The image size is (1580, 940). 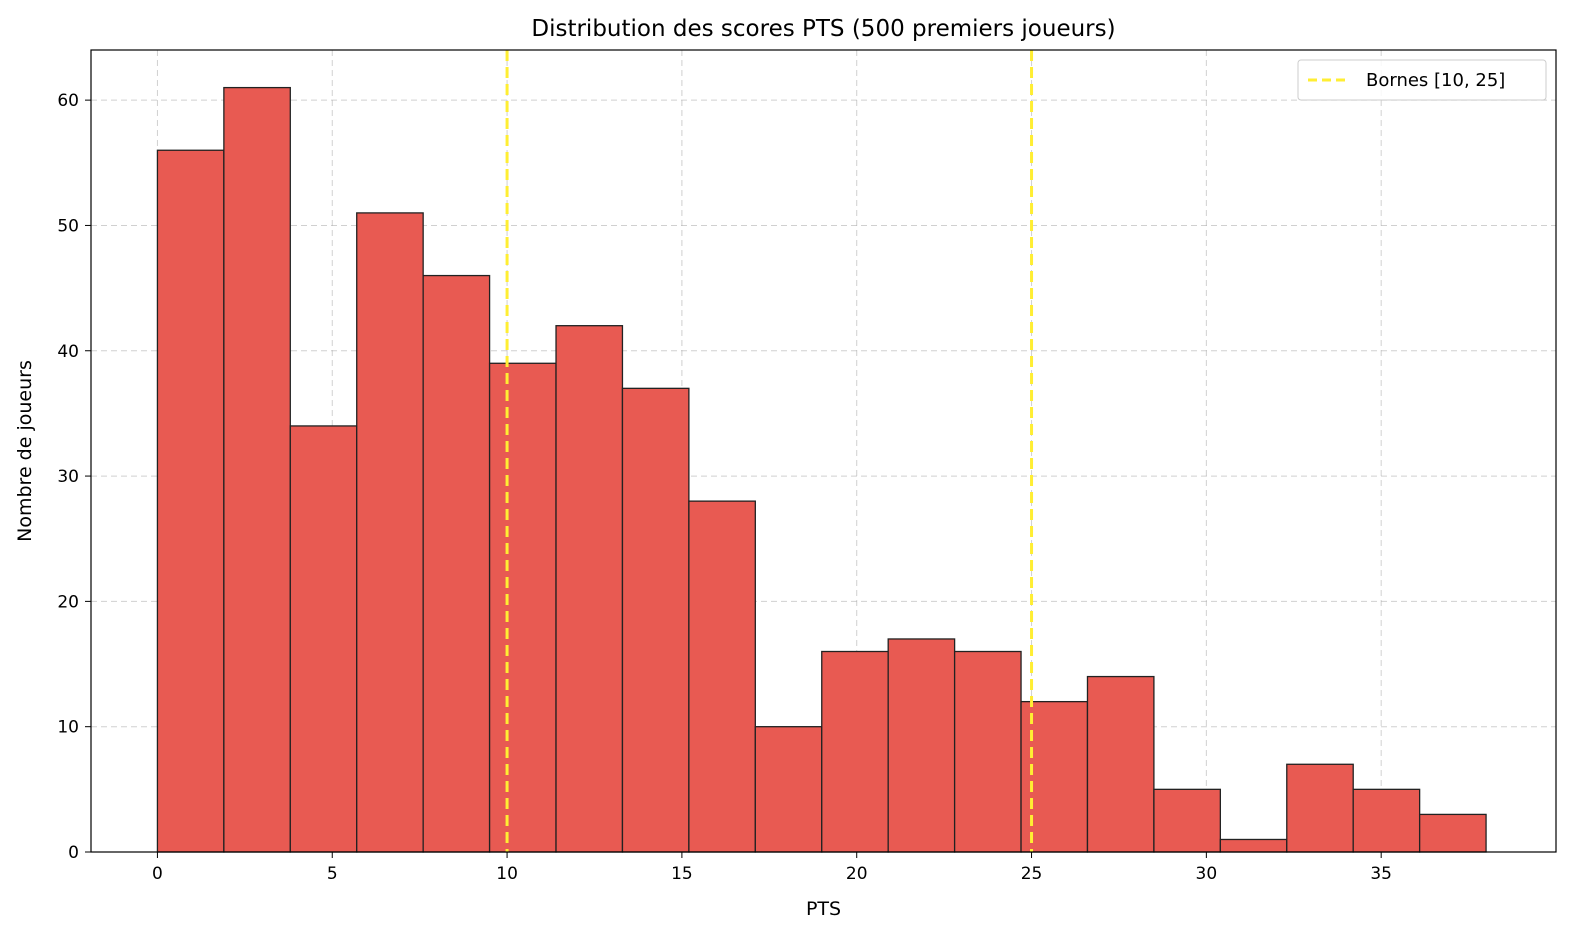 What do you see at coordinates (68, 101) in the screenshot?
I see `y-tick-label: 60` at bounding box center [68, 101].